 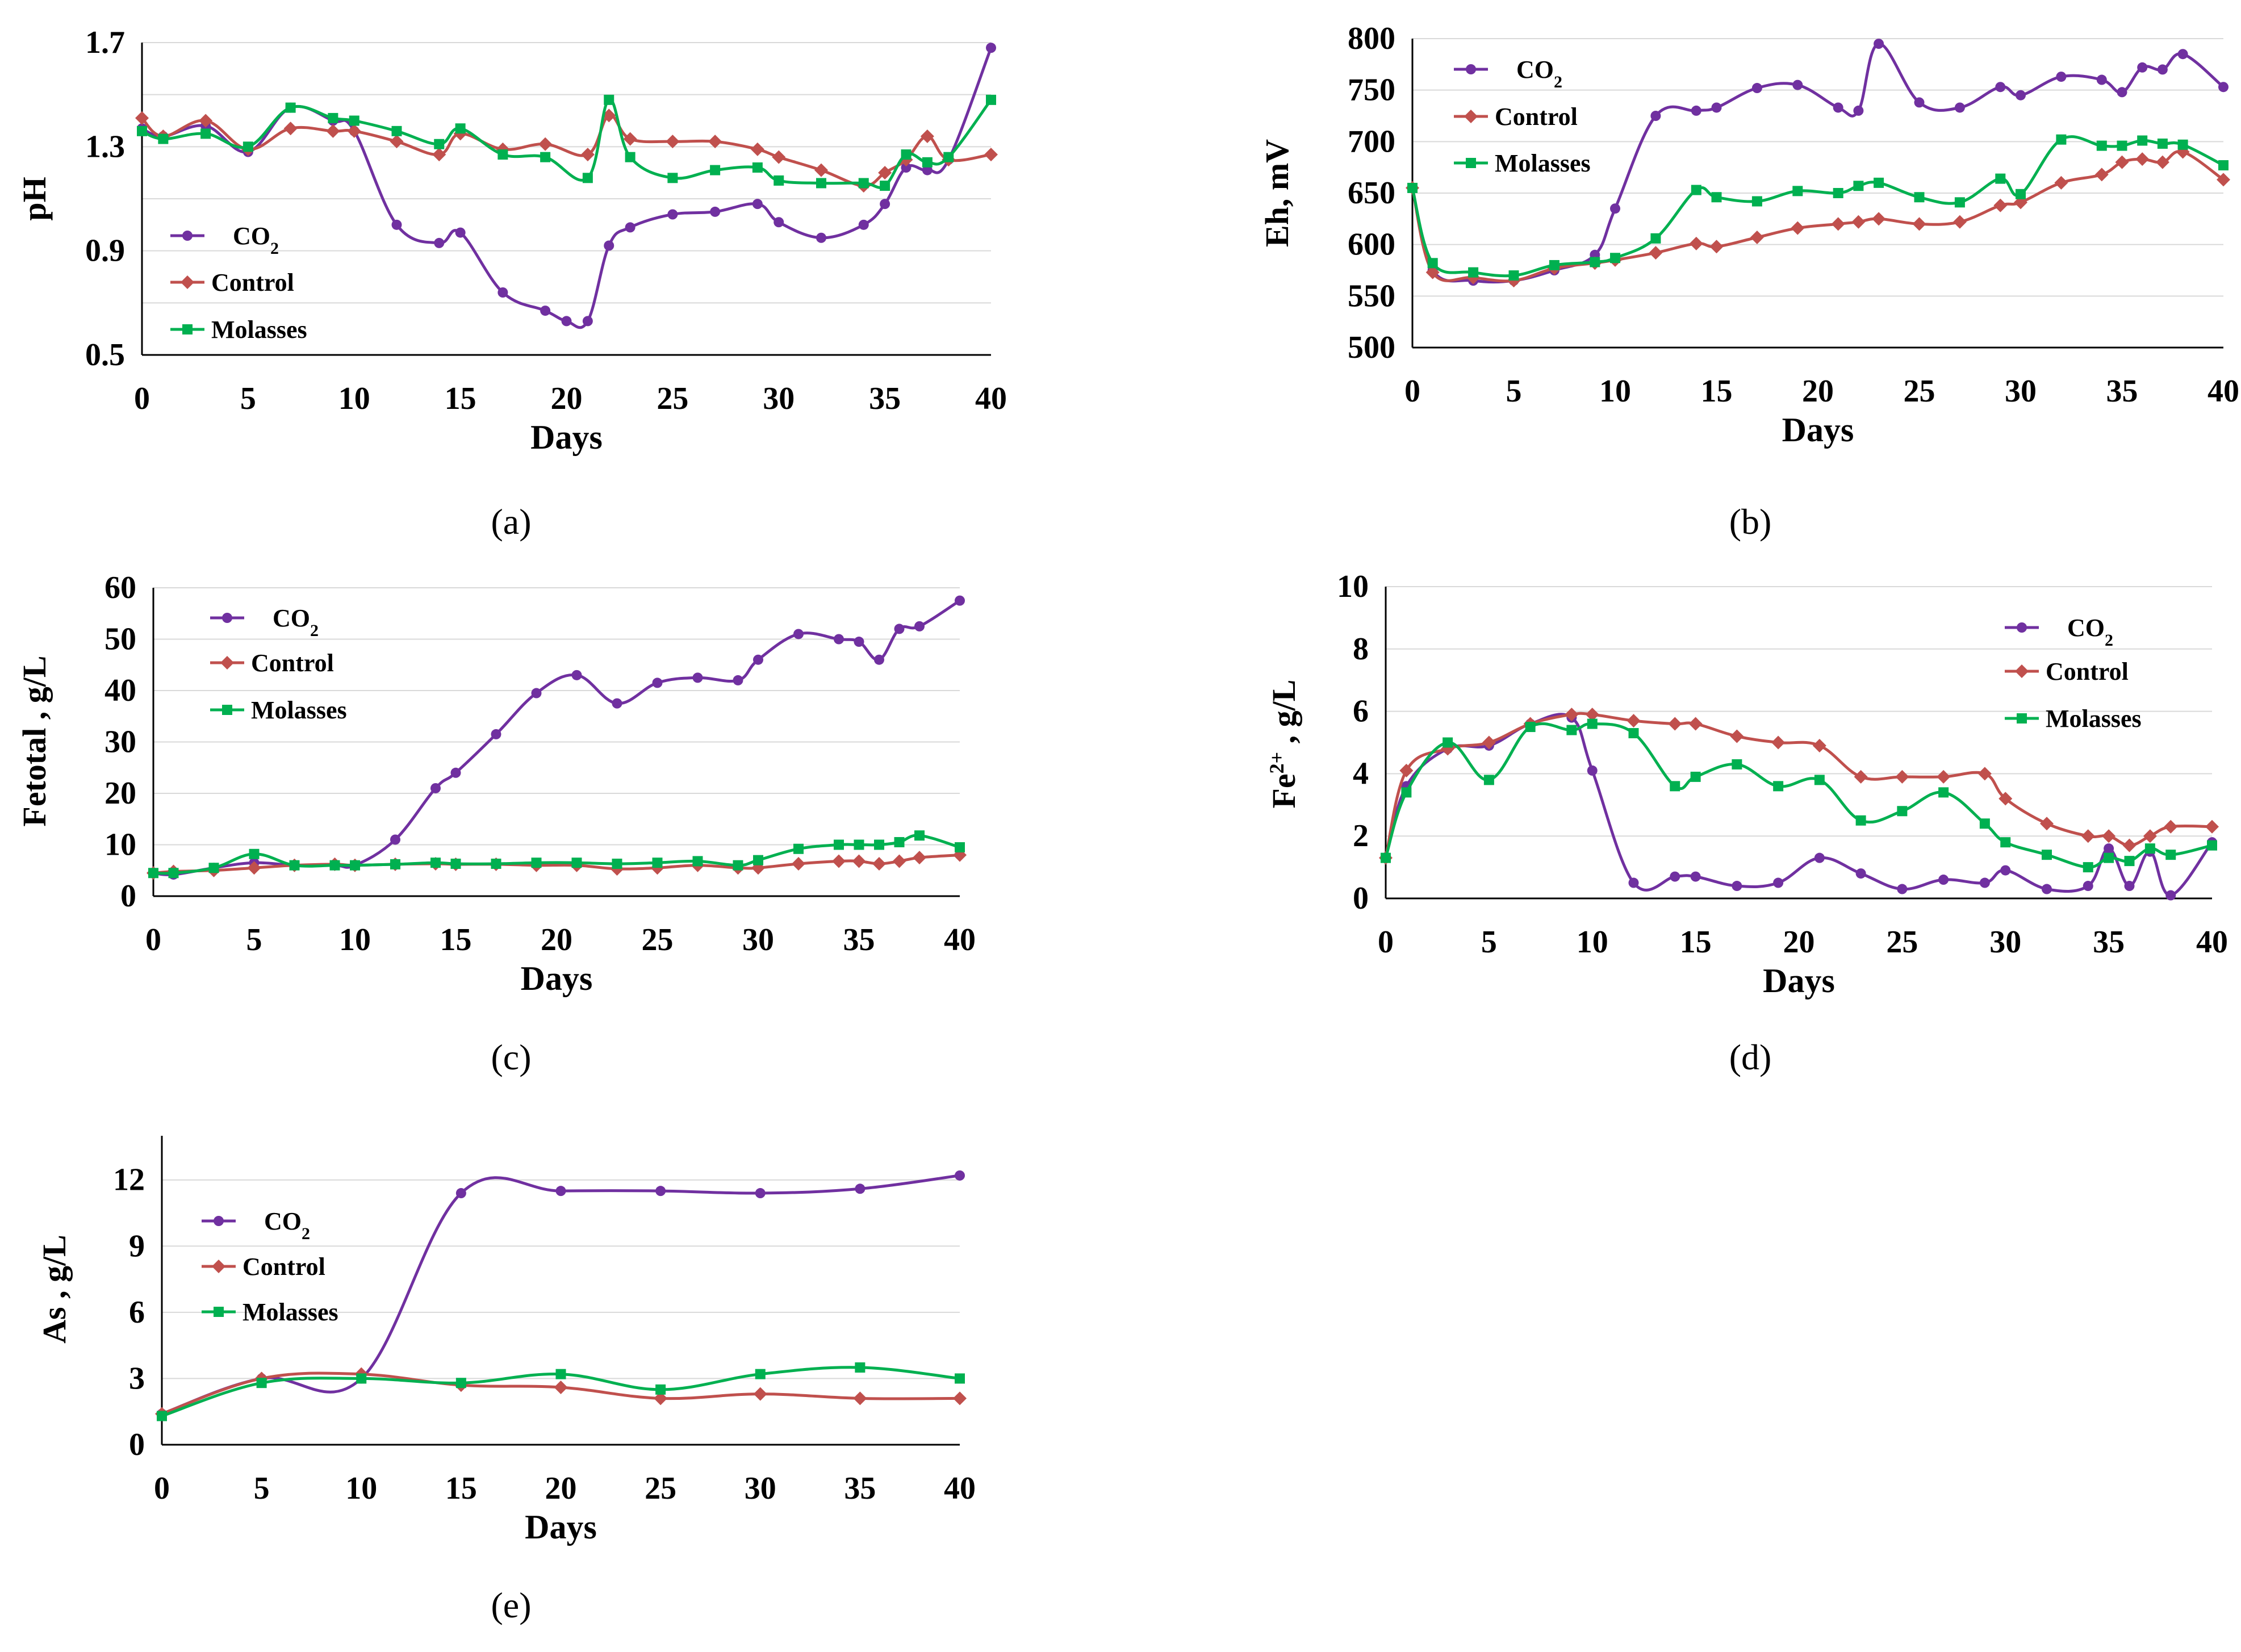 I want to click on y-tick-label: 800, so click(x=1371, y=38).